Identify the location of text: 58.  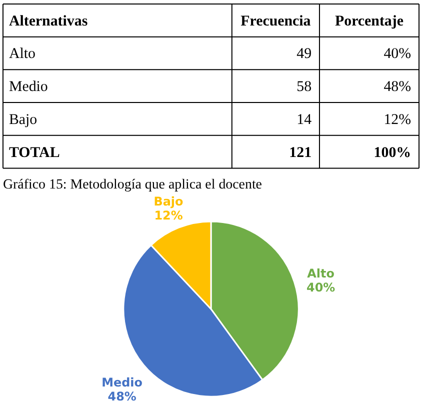
(304, 87).